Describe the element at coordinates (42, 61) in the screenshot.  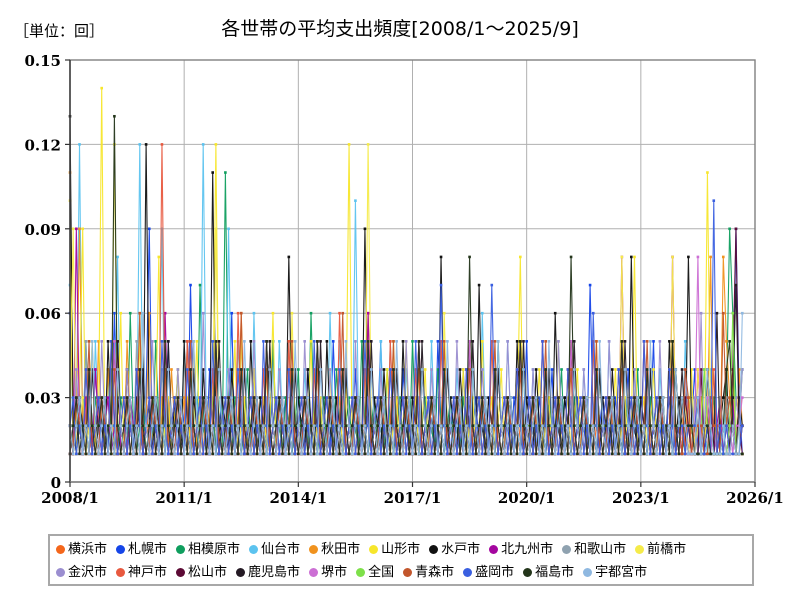
I see `y-axis-tick-label: 0.15` at that location.